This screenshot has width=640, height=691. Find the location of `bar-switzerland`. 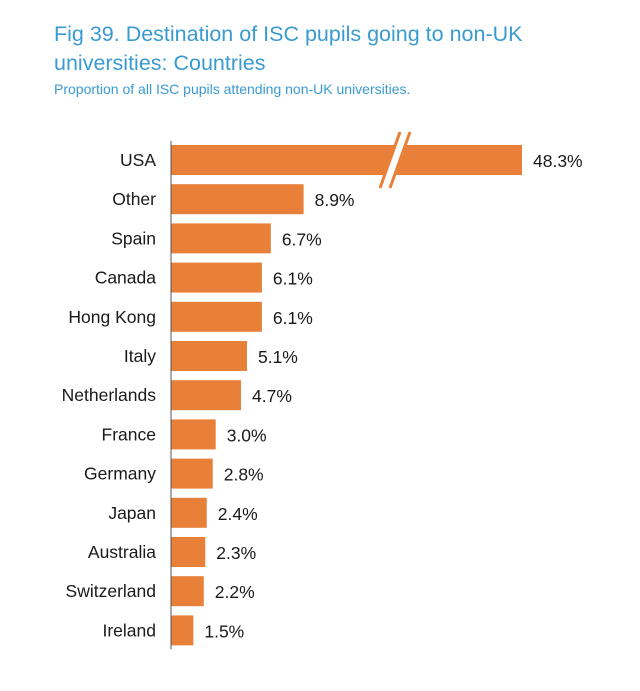

bar-switzerland is located at coordinates (187, 591).